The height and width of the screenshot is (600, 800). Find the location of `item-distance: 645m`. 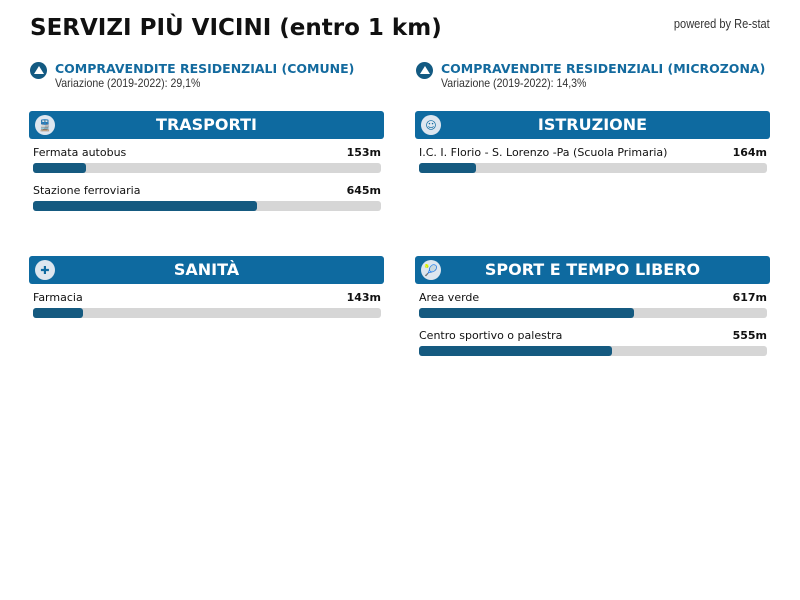

item-distance: 645m is located at coordinates (363, 190).